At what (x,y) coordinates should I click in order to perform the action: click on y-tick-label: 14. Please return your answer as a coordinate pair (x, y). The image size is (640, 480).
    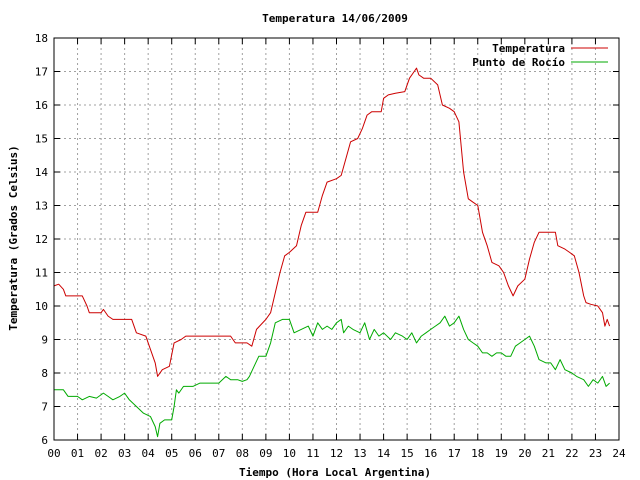
    Looking at the image, I should click on (42, 172).